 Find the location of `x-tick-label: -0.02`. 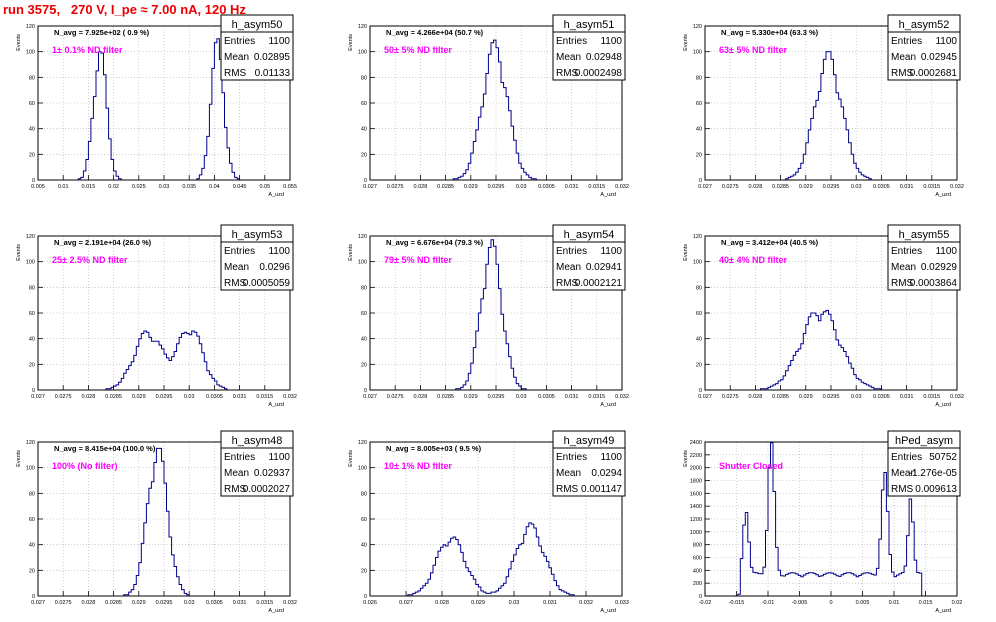

x-tick-label: -0.02 is located at coordinates (705, 603).